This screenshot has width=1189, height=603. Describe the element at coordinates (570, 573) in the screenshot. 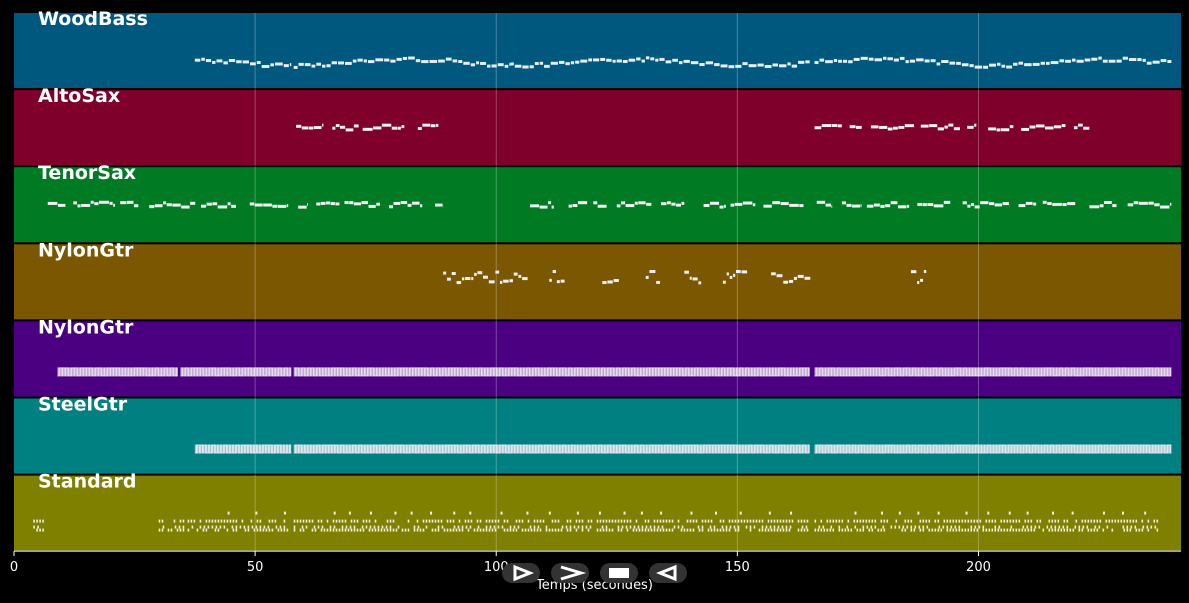

I see `forward-button` at that location.